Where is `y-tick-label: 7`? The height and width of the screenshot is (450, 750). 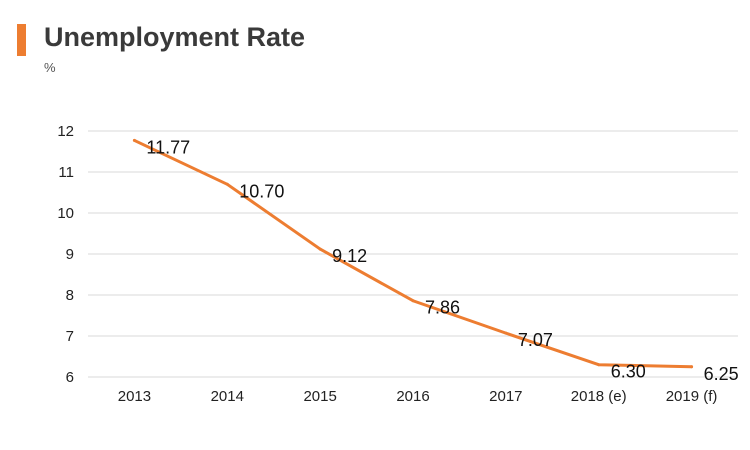
y-tick-label: 7 is located at coordinates (70, 336).